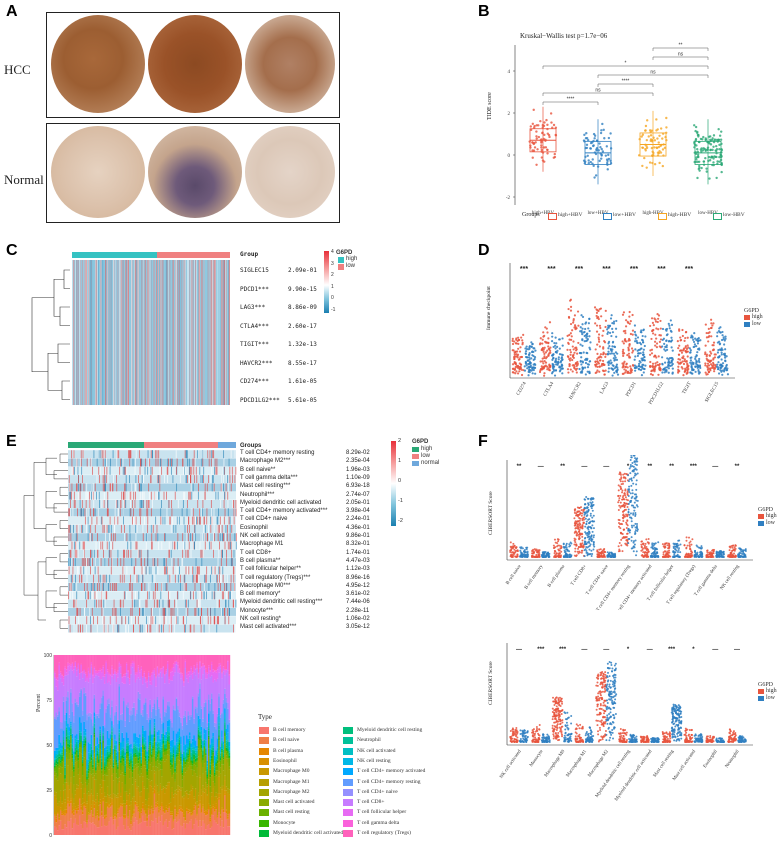 The width and height of the screenshot is (782, 843). What do you see at coordinates (285, 760) in the screenshot?
I see `type-legend-item: Eosinophil` at bounding box center [285, 760].